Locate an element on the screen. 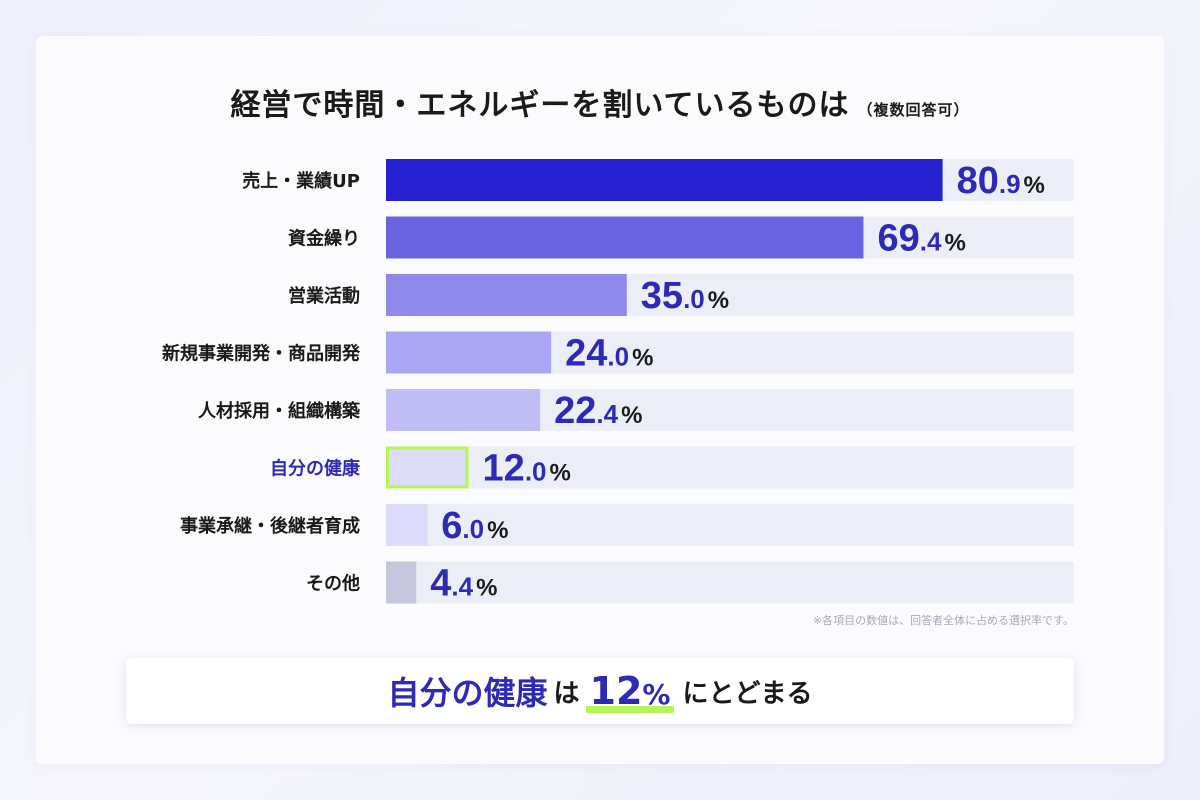 Image resolution: width=1200 pixels, height=800 pixels. banner-tail: にとどまる is located at coordinates (747, 693).